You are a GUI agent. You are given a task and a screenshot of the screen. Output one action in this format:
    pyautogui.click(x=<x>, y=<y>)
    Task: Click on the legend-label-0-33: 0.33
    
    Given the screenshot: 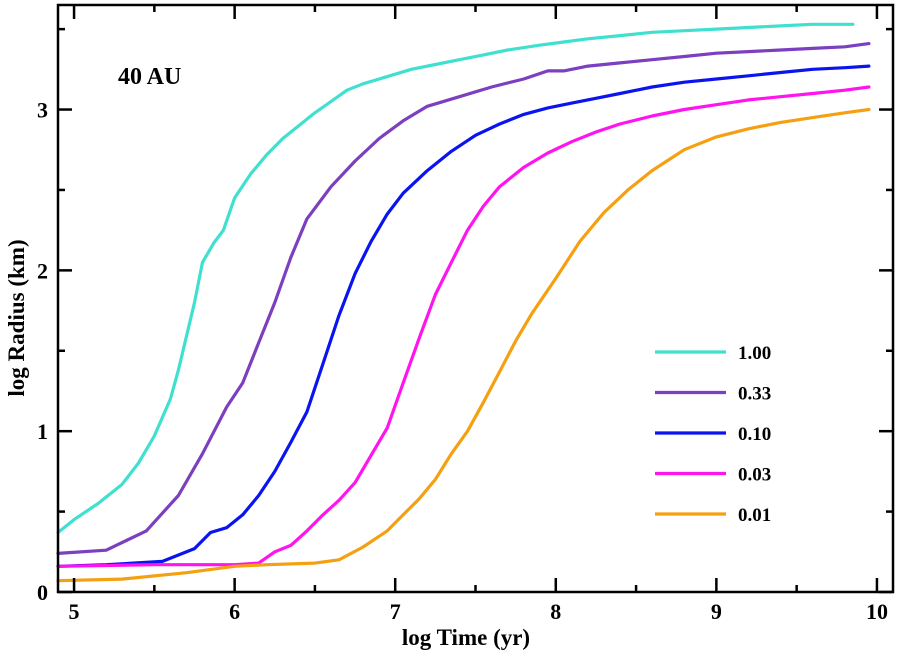 What is the action you would take?
    pyautogui.click(x=754, y=394)
    